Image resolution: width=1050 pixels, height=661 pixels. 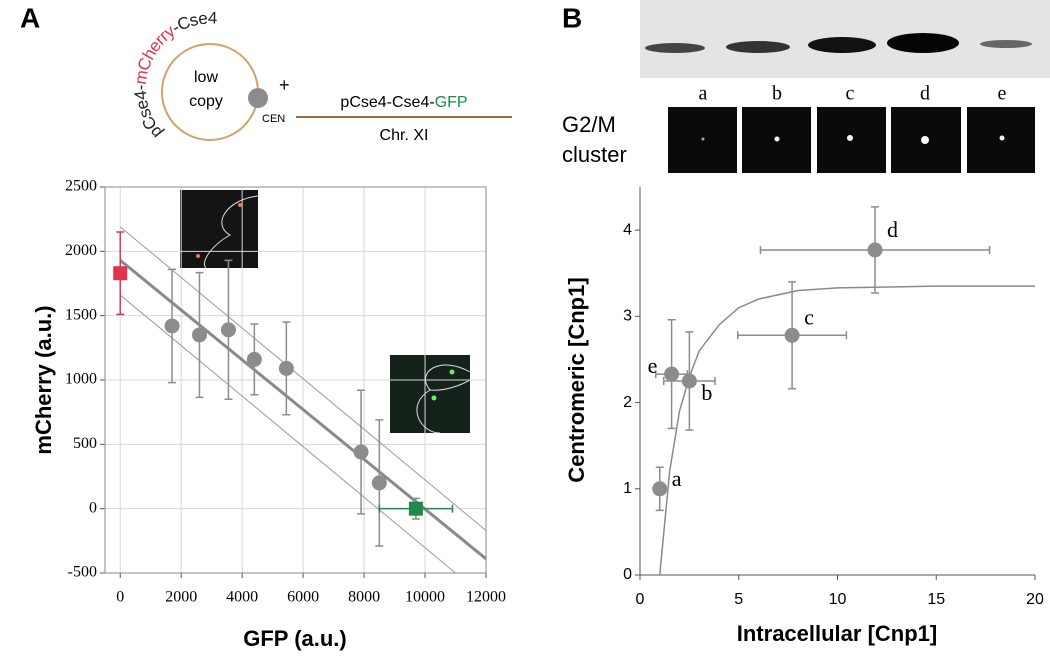 I want to click on y-axis-title: mCherry (a.u.), so click(x=43, y=379).